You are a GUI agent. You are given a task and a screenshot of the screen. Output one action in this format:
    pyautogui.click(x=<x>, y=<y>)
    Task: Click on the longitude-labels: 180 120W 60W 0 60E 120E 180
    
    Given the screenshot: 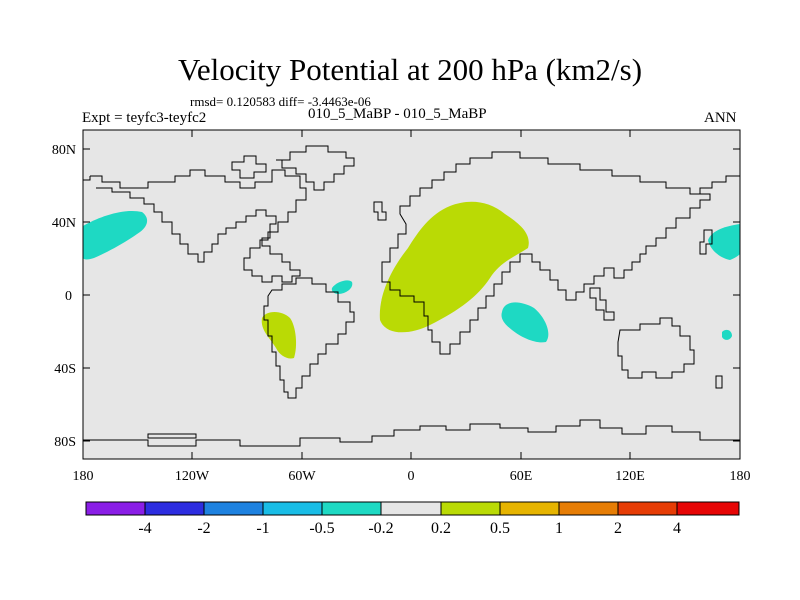 What is the action you would take?
    pyautogui.click(x=412, y=476)
    